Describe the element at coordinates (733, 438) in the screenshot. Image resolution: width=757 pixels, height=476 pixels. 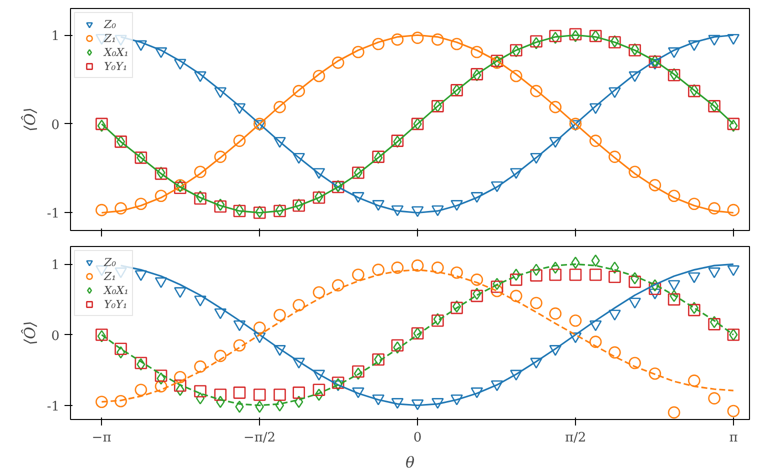
I see `x-tick-label: π` at that location.